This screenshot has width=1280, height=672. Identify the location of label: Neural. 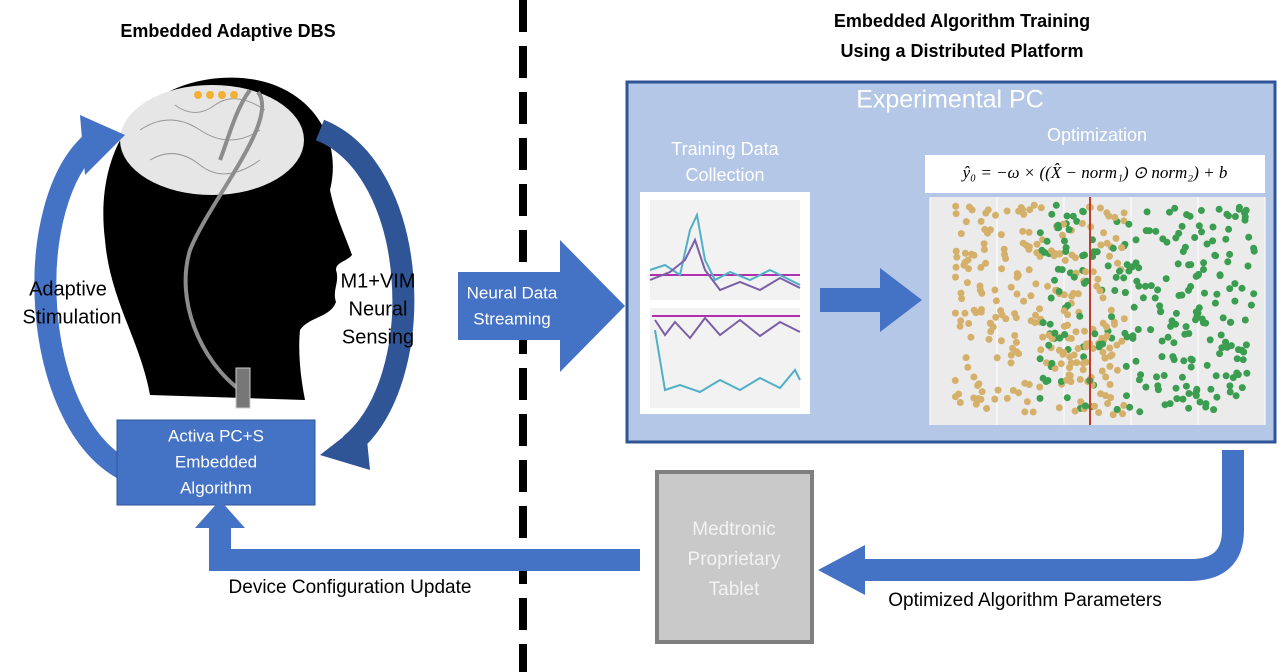
(378, 309).